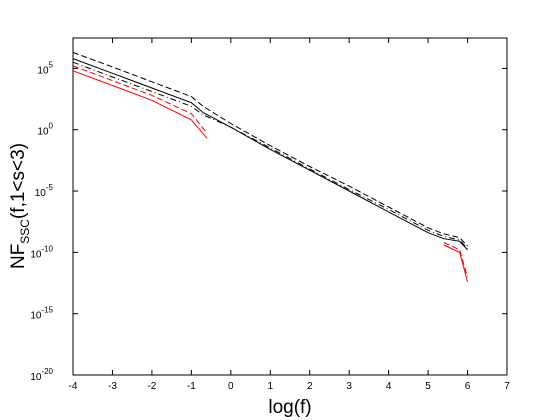 The height and width of the screenshot is (420, 560). I want to click on y-label-main: NF, so click(18, 256).